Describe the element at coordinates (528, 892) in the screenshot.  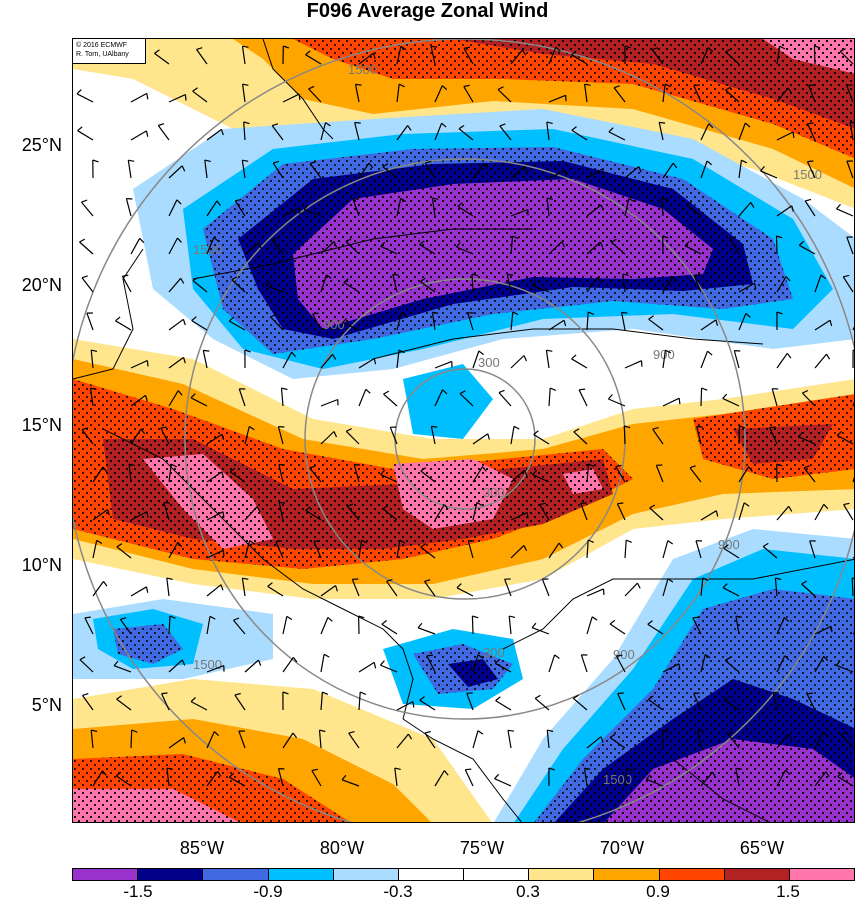
I see `colorbar-label-03: 0.3` at that location.